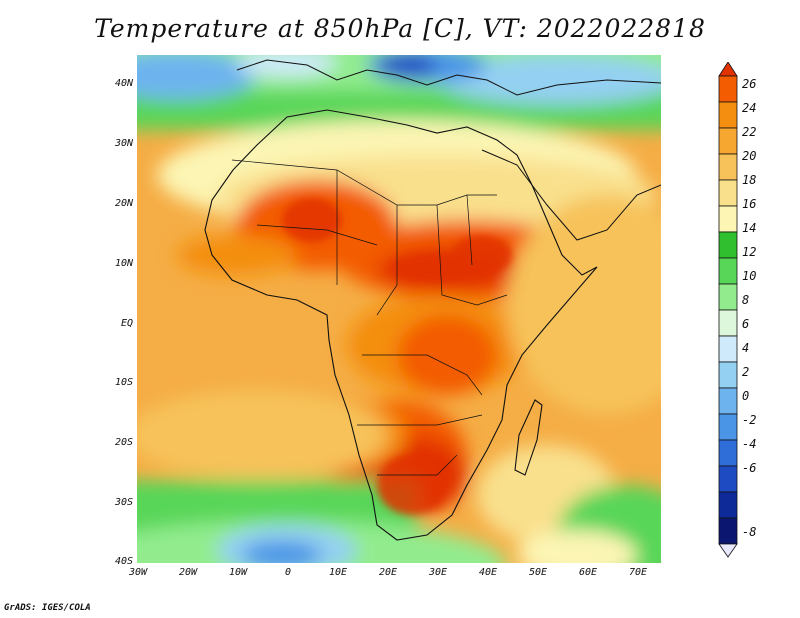 The image size is (800, 618). I want to click on lon-label: 20E, so click(388, 572).